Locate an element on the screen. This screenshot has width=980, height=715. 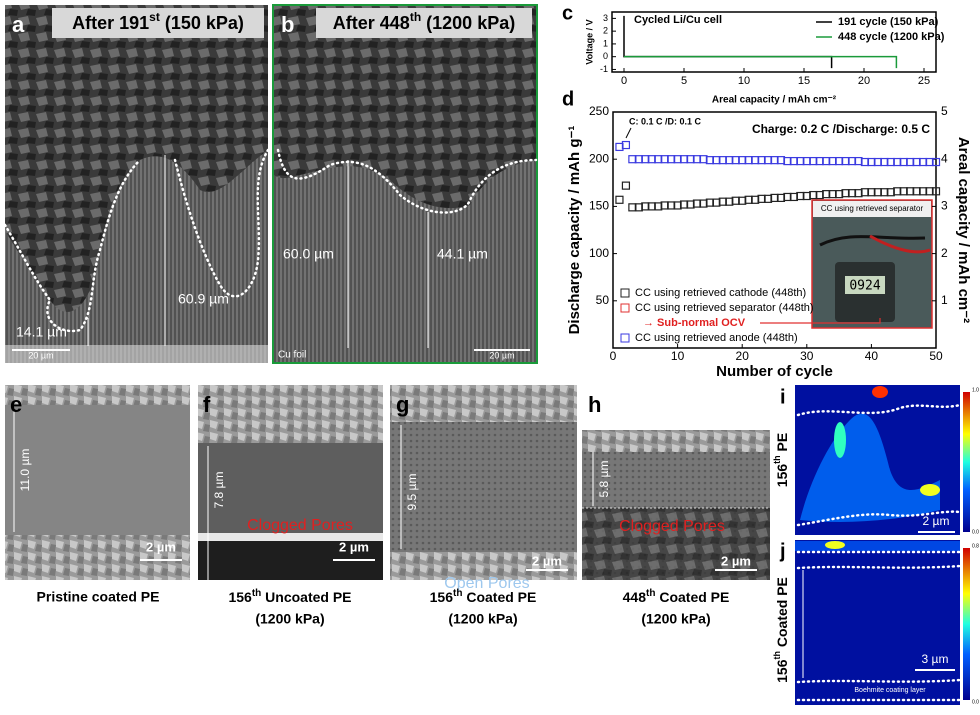
thickness: 5.8 µm is located at coordinates (604, 479).